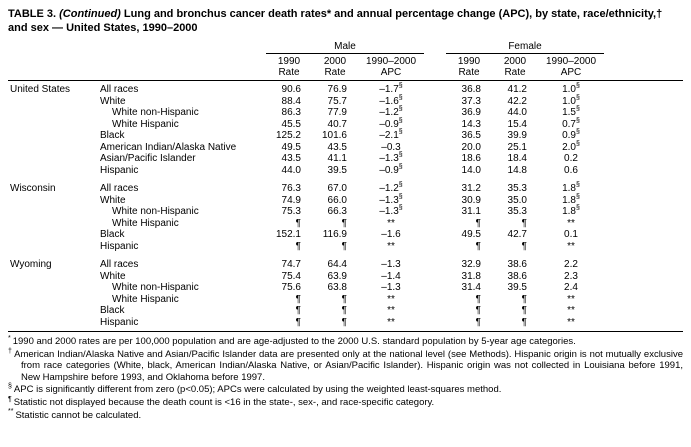  Describe the element at coordinates (40, 90) in the screenshot. I see `state-cell: United States` at that location.